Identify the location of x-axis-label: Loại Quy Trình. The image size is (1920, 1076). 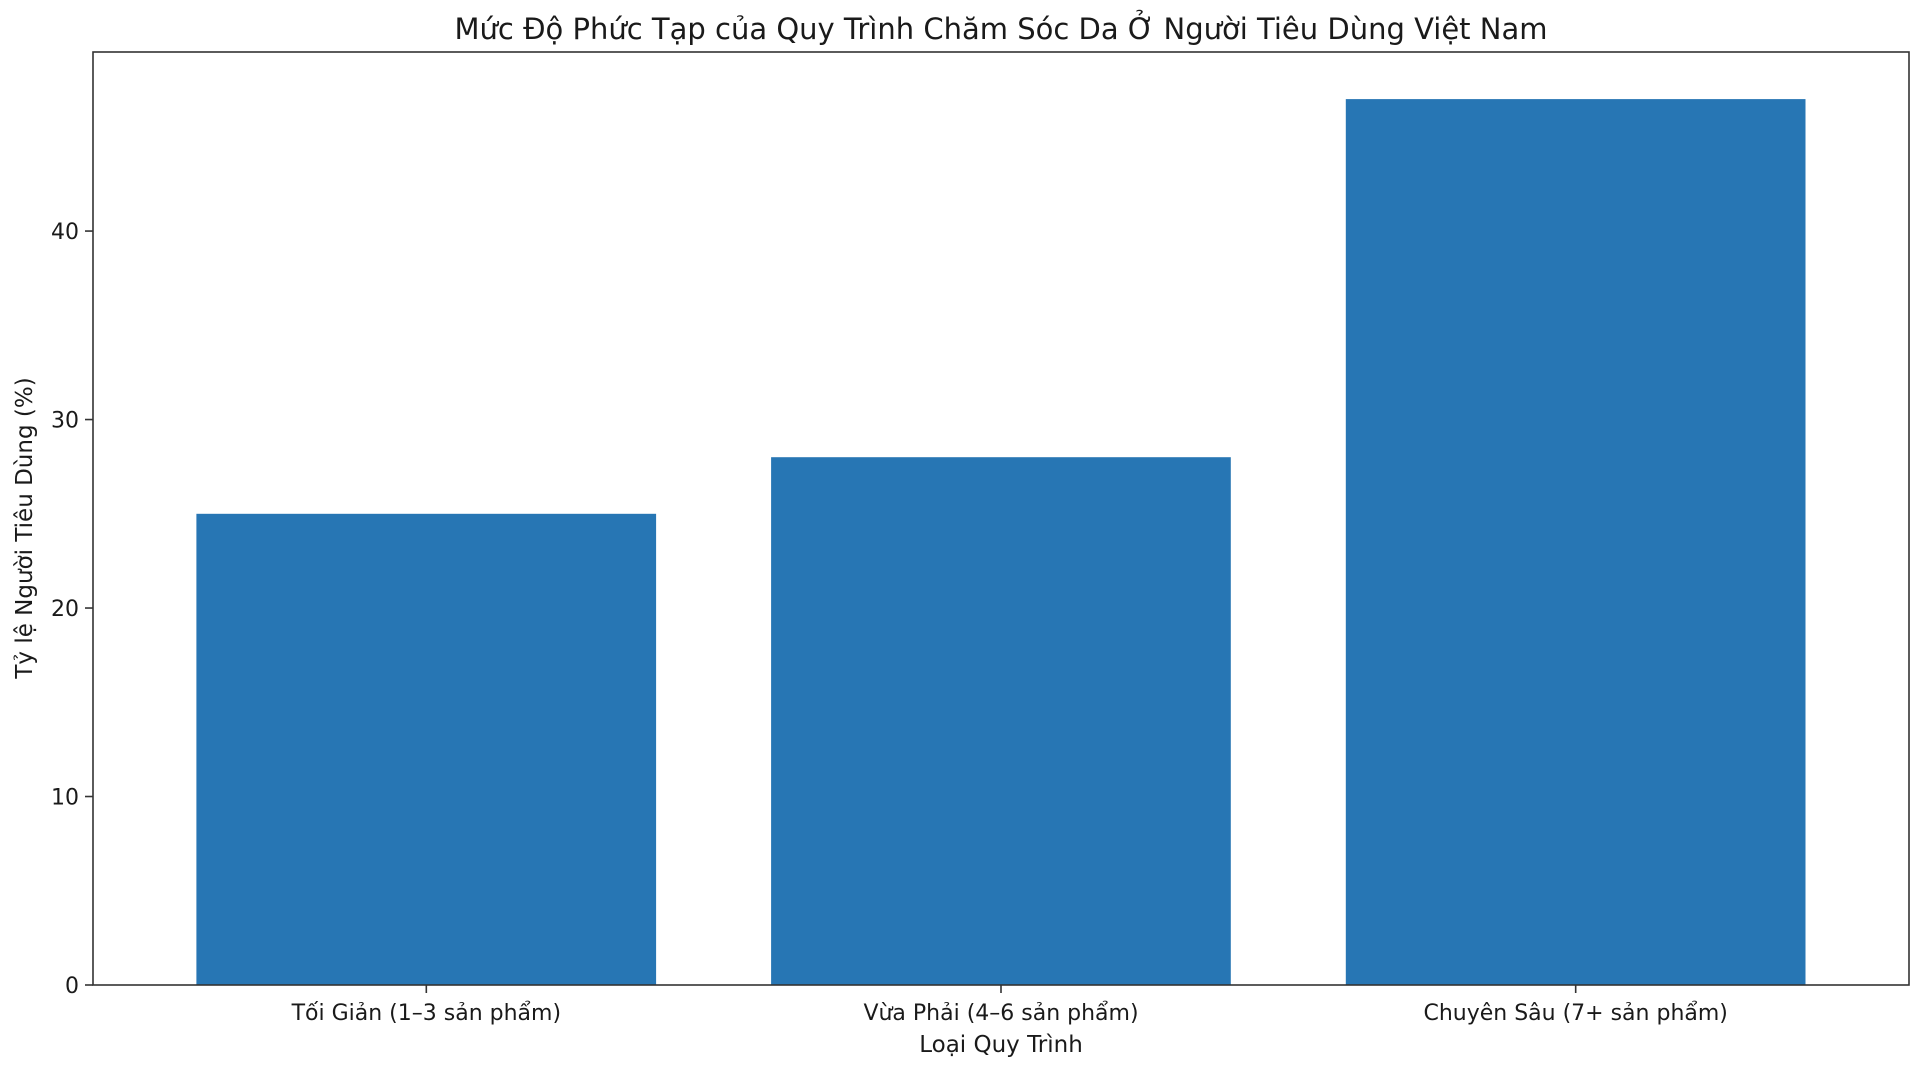
(1001, 1045).